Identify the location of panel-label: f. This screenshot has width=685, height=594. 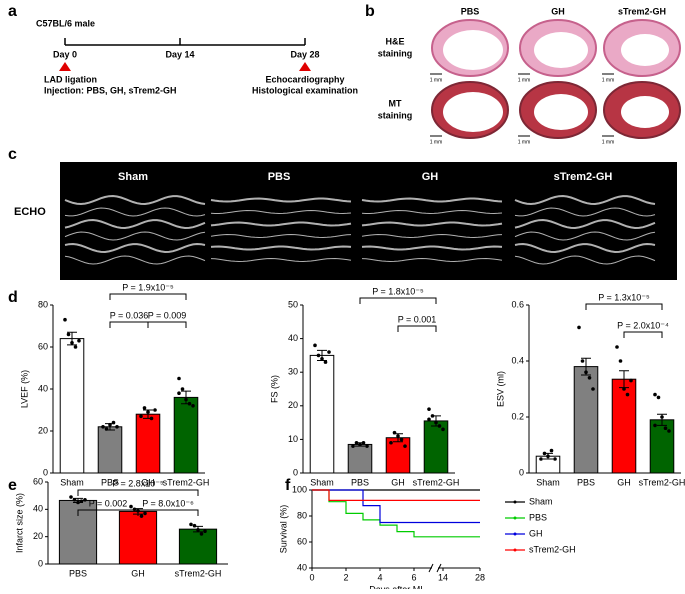
(288, 485).